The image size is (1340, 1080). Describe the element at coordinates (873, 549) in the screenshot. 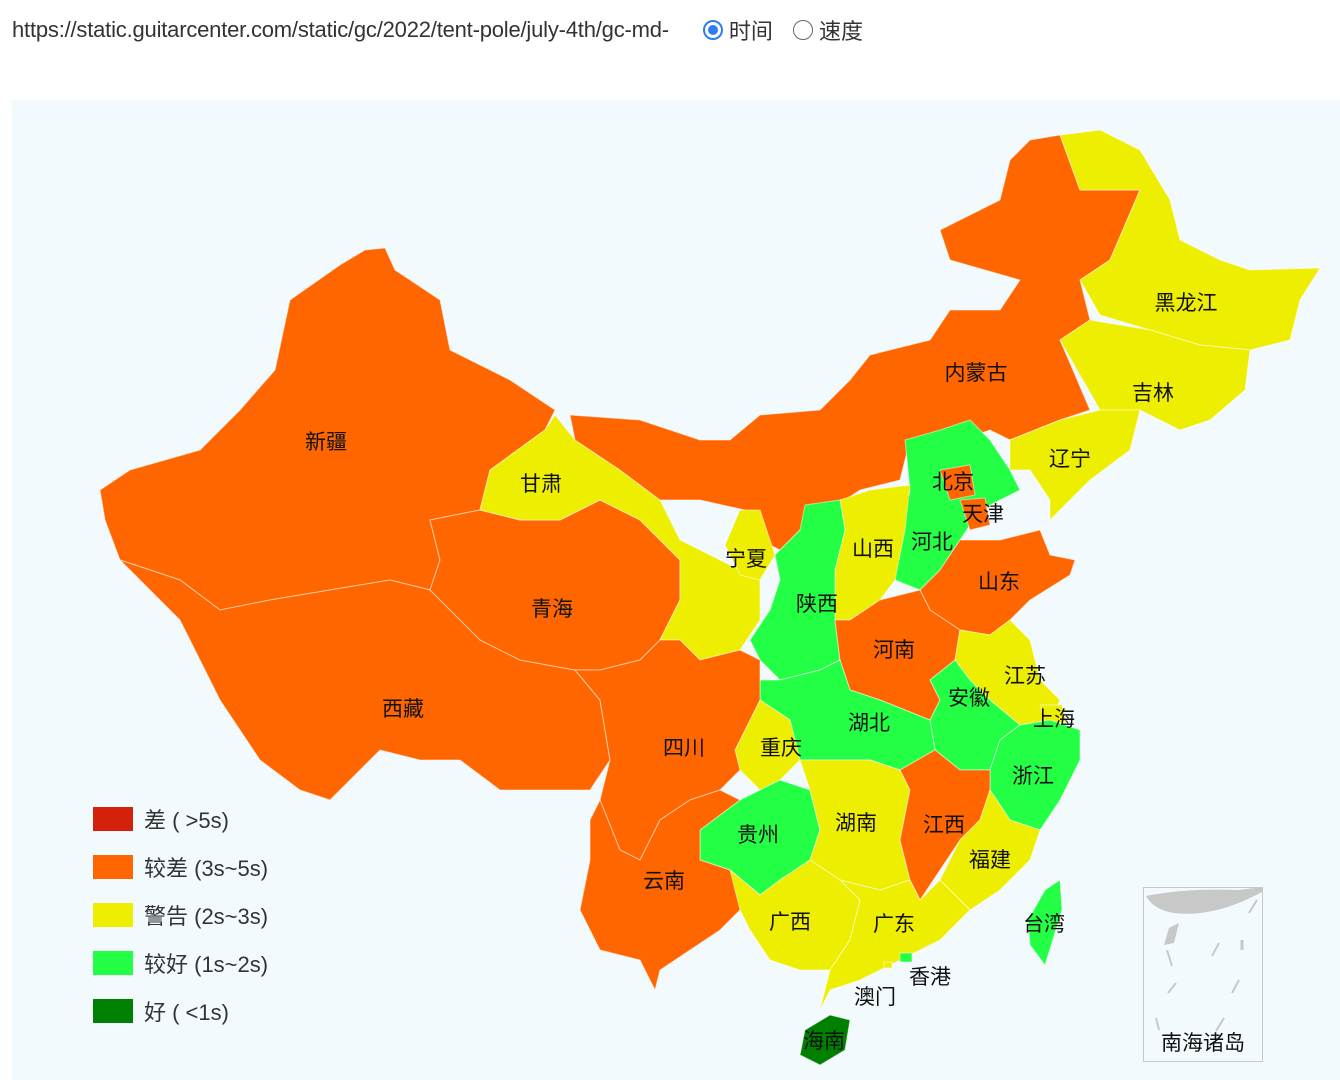

I see `province-label: 山西` at that location.